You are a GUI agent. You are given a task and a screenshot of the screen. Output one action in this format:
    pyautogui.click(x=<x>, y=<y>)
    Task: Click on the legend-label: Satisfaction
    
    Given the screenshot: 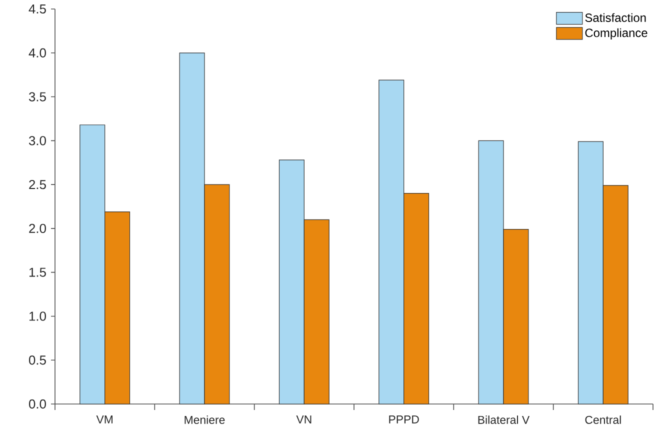 What is the action you would take?
    pyautogui.click(x=615, y=17)
    